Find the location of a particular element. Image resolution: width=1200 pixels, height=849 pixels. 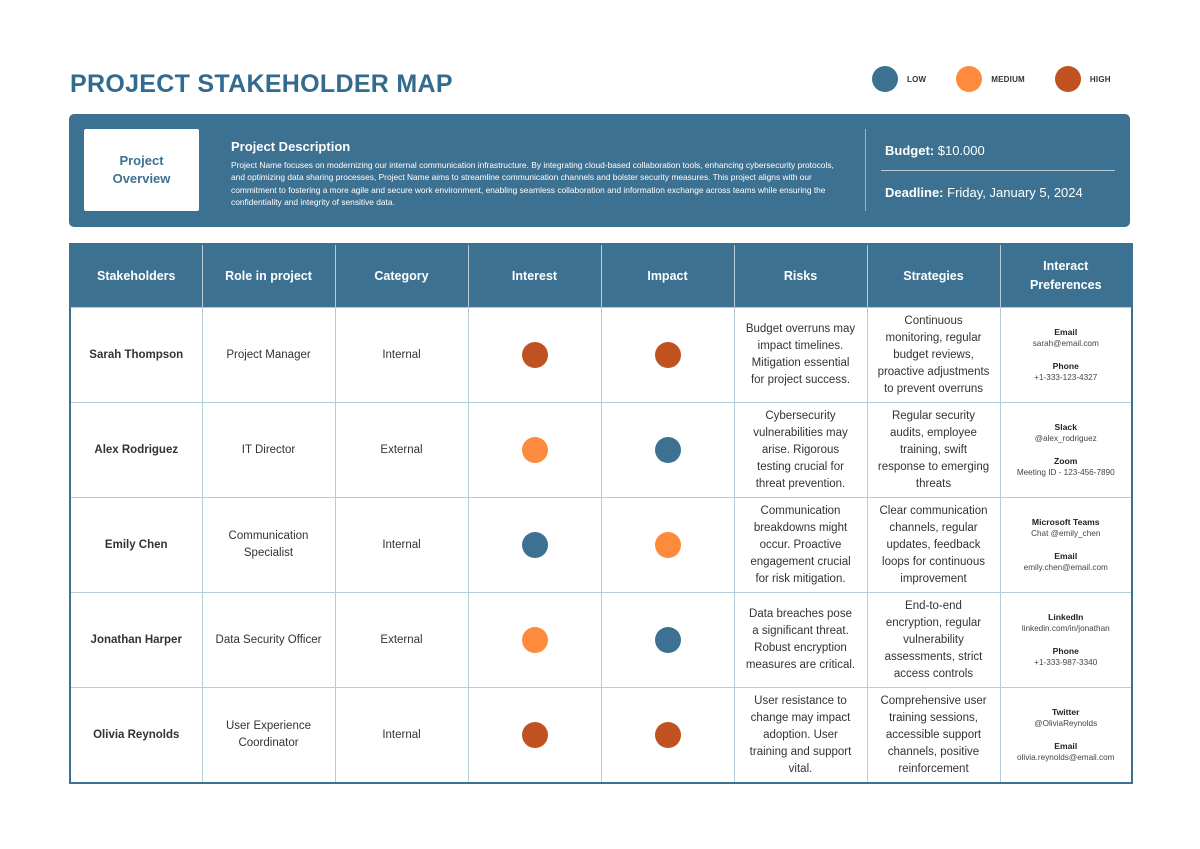

low-dot-icon is located at coordinates (885, 79).